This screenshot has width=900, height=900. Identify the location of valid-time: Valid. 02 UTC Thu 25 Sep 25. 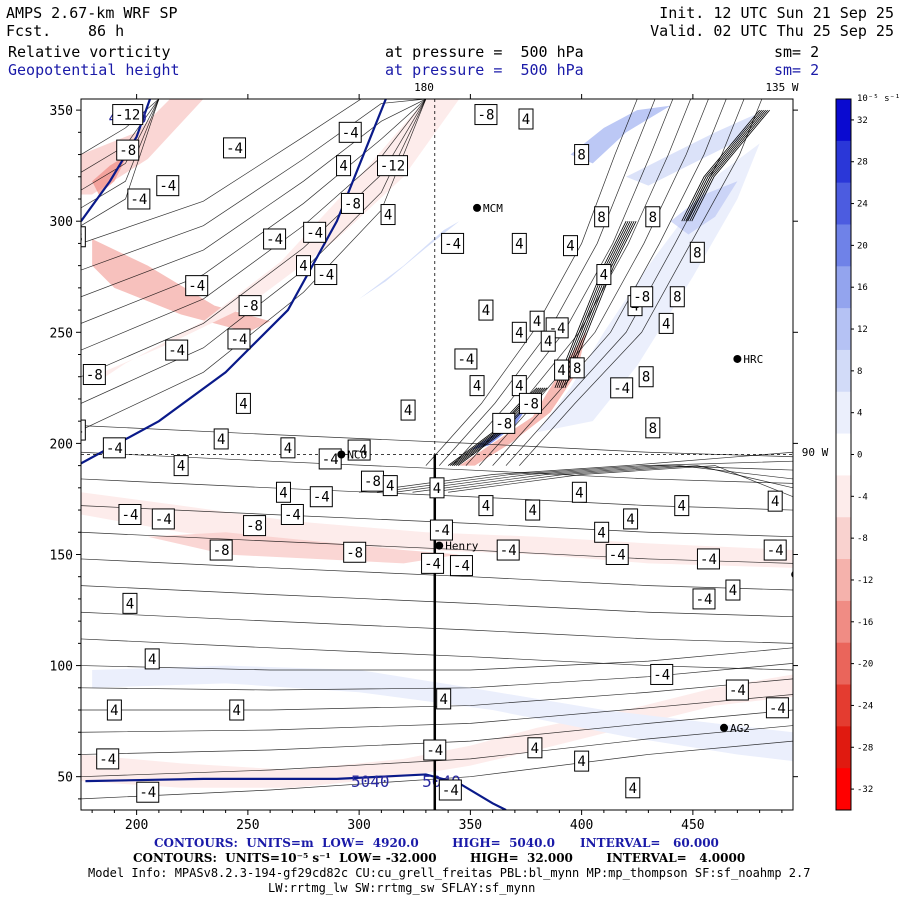
(772, 31).